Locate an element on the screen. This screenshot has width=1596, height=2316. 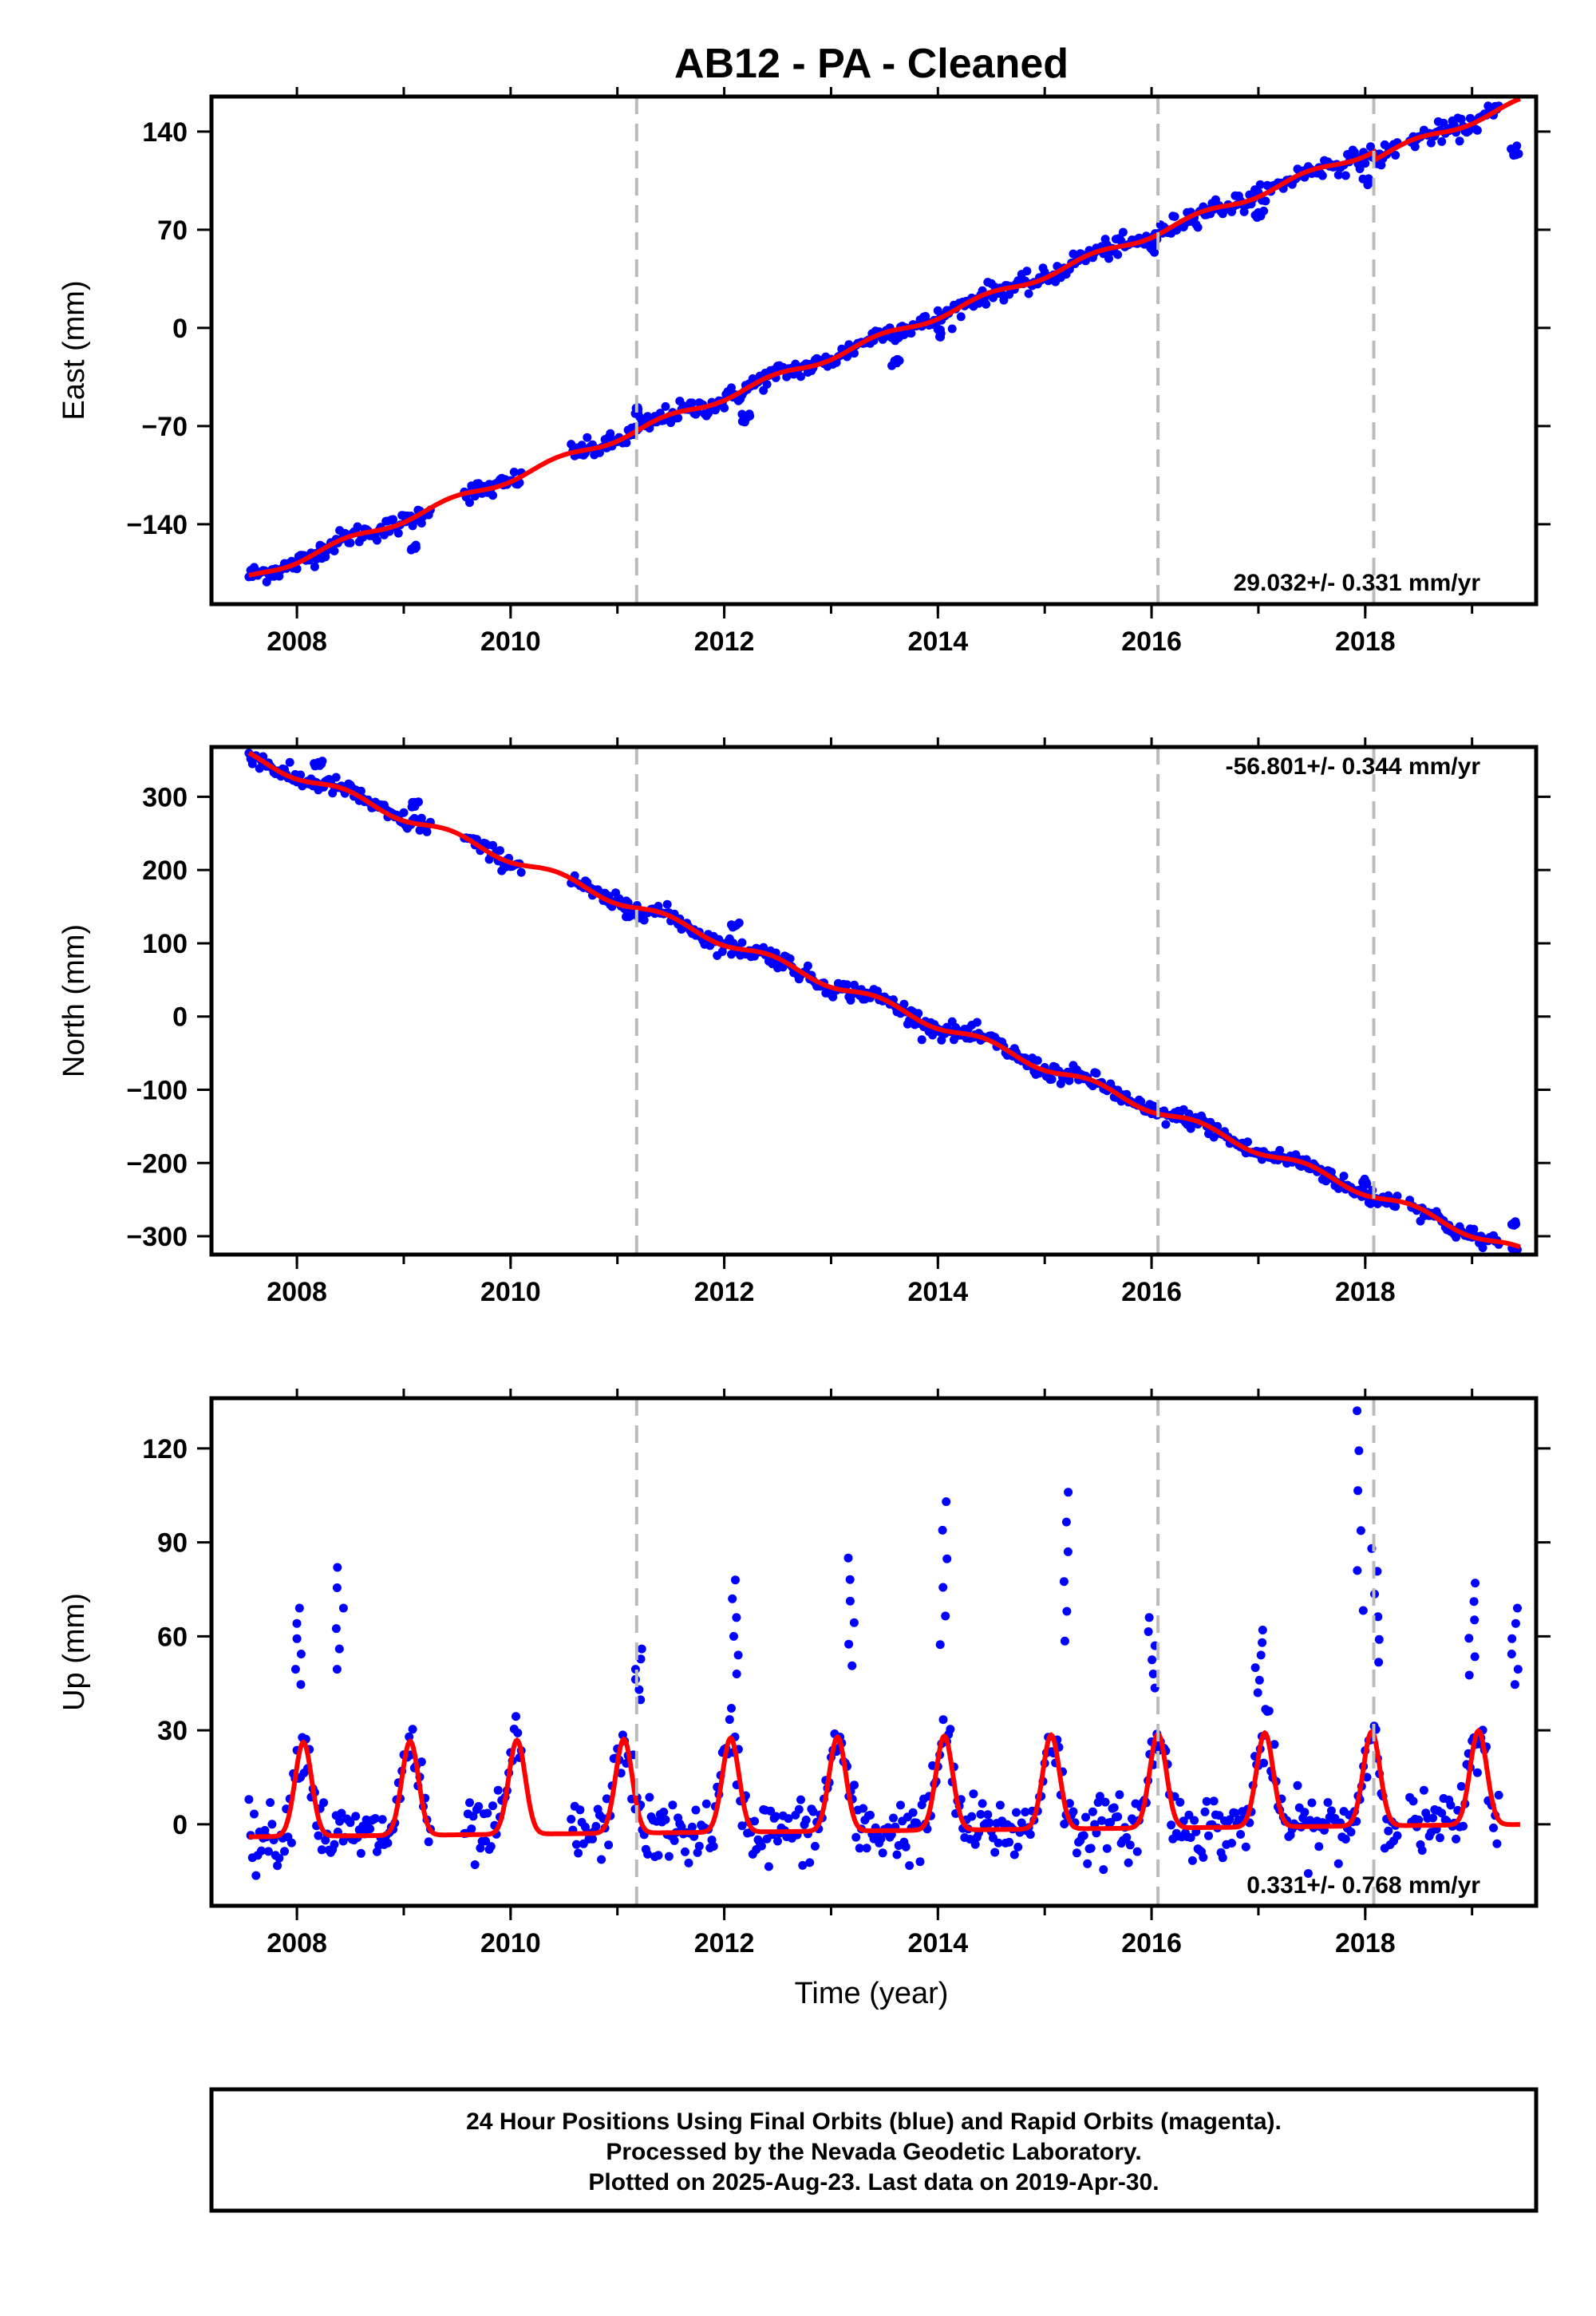
y-tick-label: 300 is located at coordinates (165, 797).